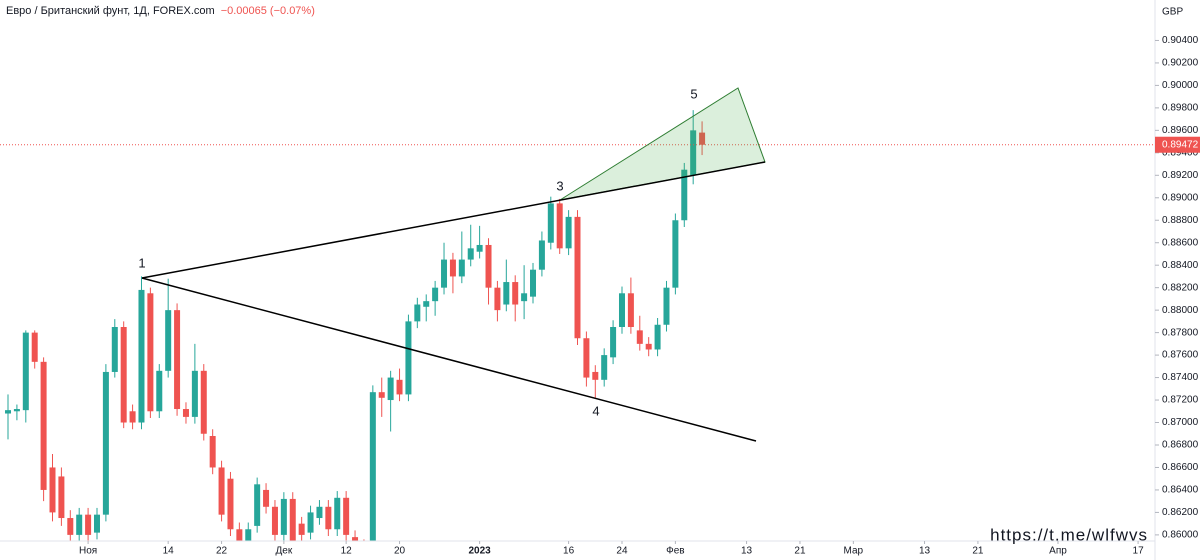  What do you see at coordinates (595, 410) in the screenshot?
I see `wave-label: 4` at bounding box center [595, 410].